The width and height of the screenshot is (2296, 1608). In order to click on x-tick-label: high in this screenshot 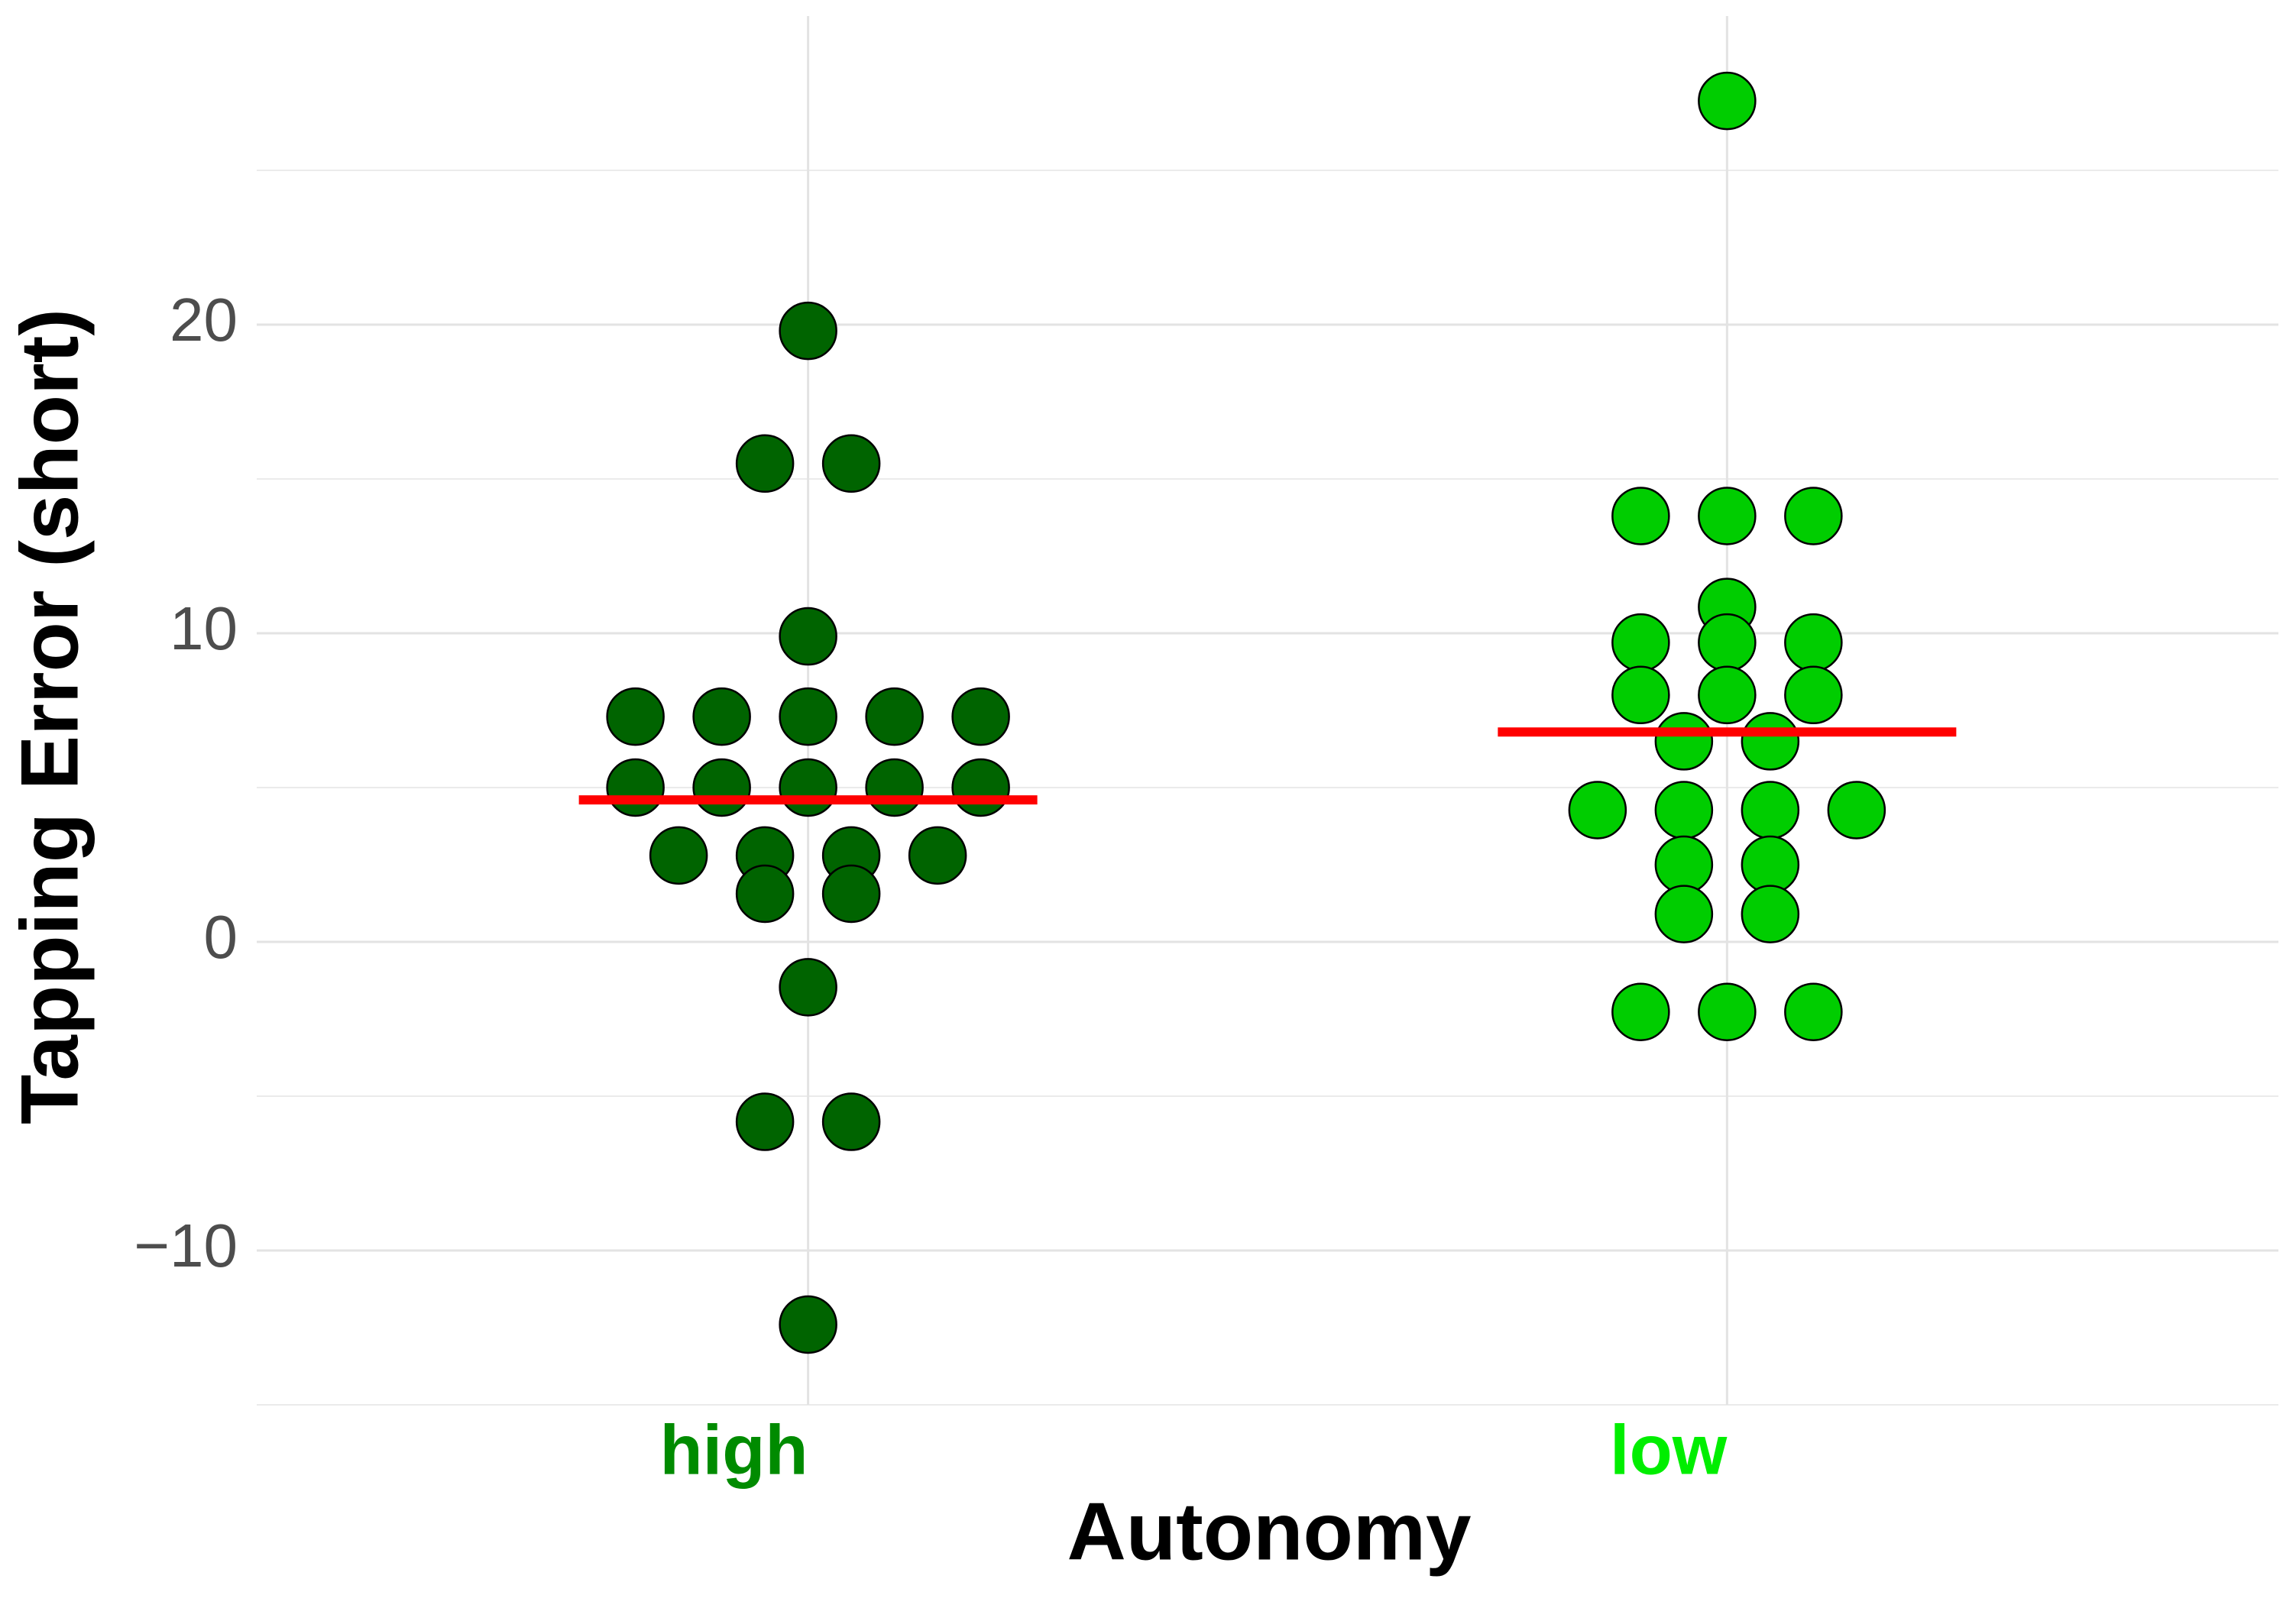, I will do `click(734, 1450)`.